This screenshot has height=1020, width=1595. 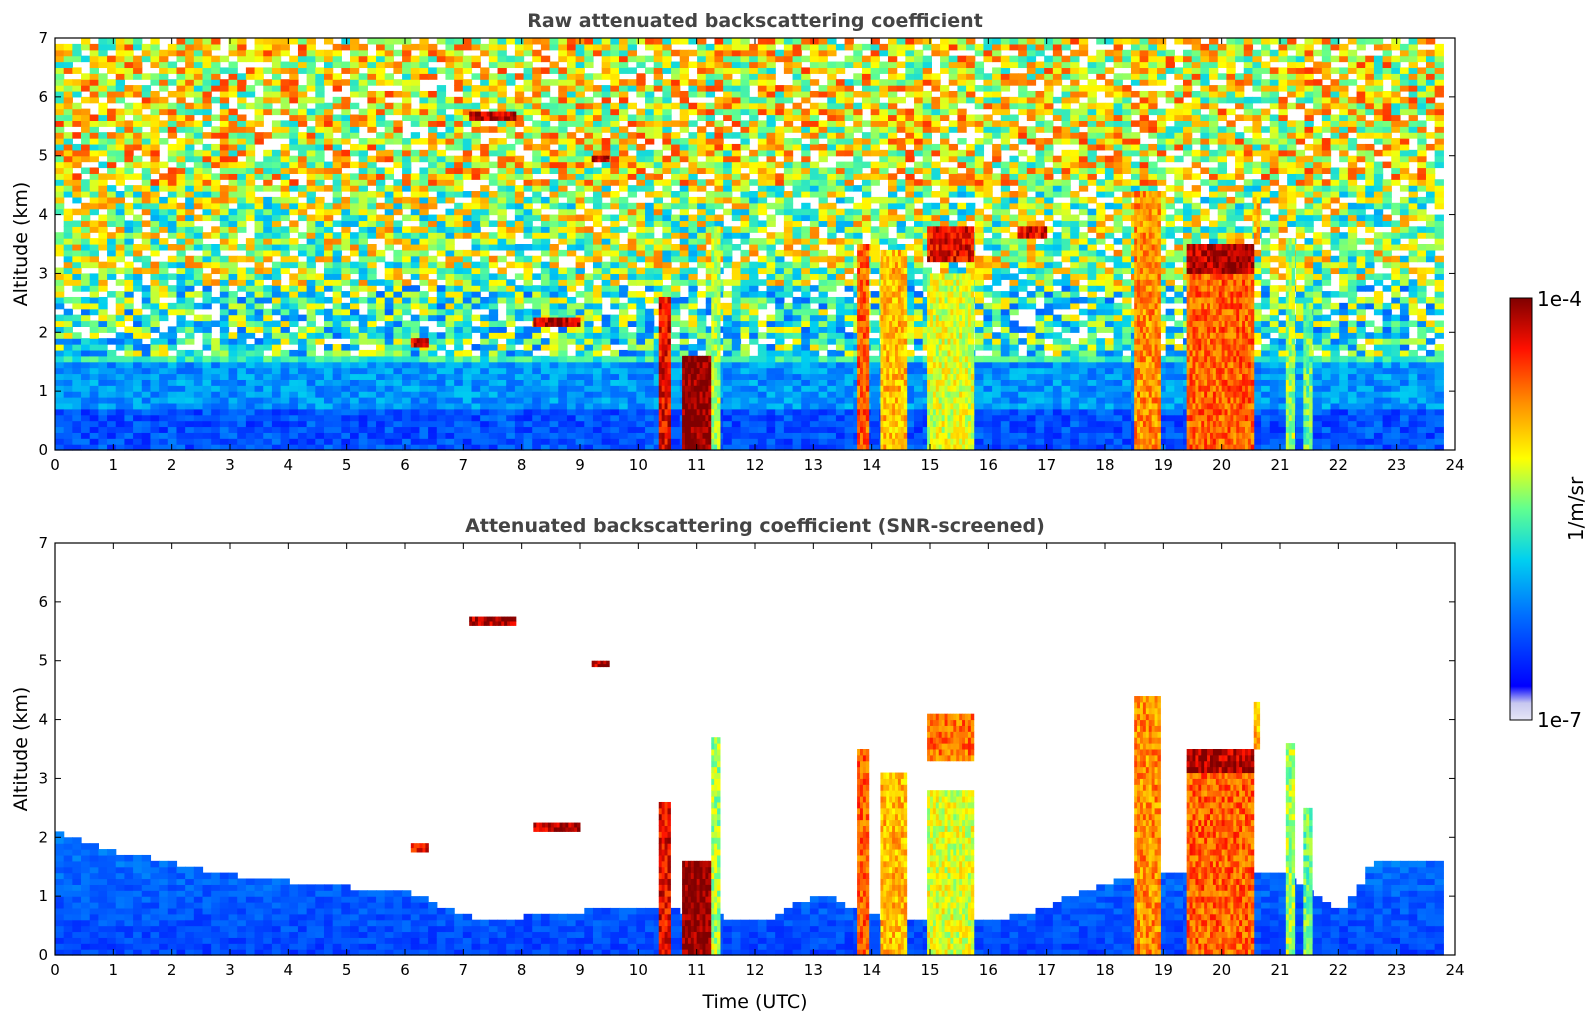 I want to click on bottom-x-tick-label: 11, so click(x=696, y=970).